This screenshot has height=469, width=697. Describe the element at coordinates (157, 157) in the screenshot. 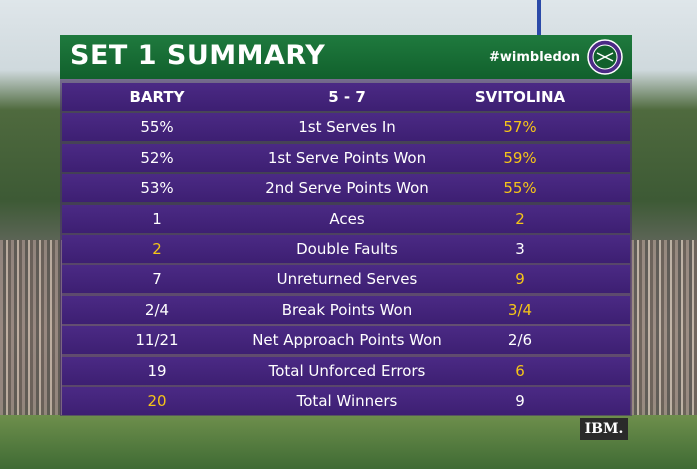

I see `left-value: 52%` at that location.